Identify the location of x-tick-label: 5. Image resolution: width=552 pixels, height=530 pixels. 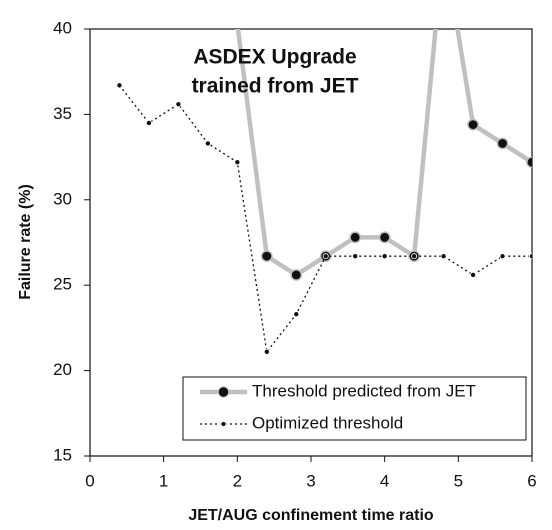
(458, 480).